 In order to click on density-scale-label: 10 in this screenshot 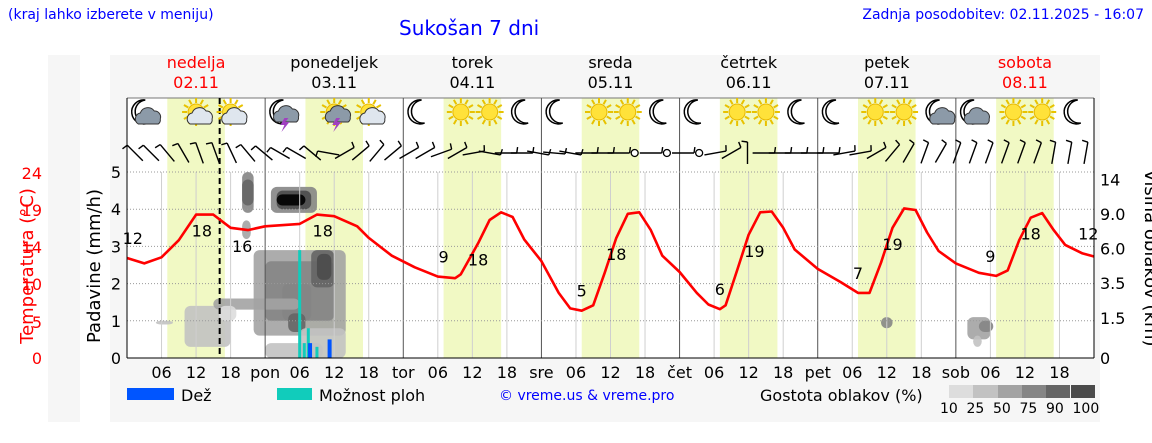, I will do `click(949, 409)`.